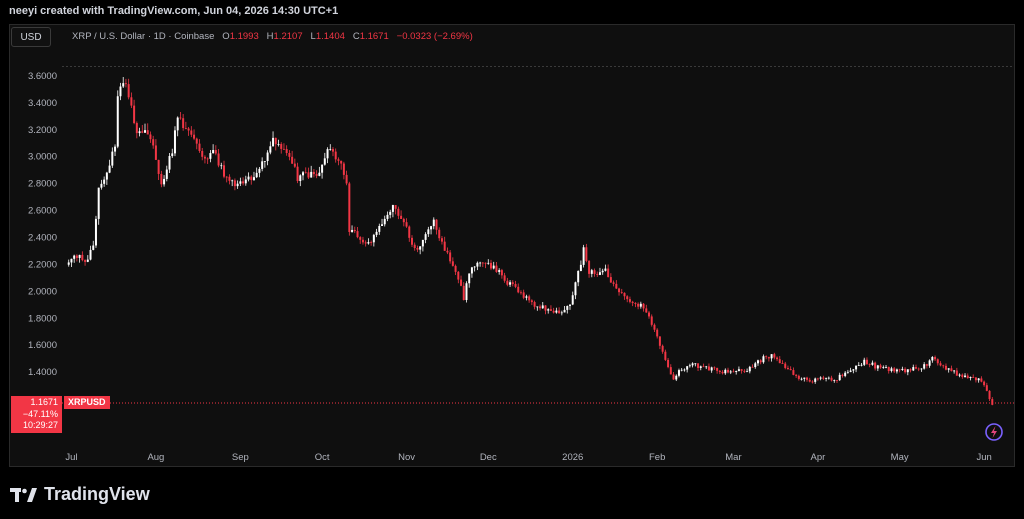  I want to click on tradingview-brand: TradingView, so click(80, 494).